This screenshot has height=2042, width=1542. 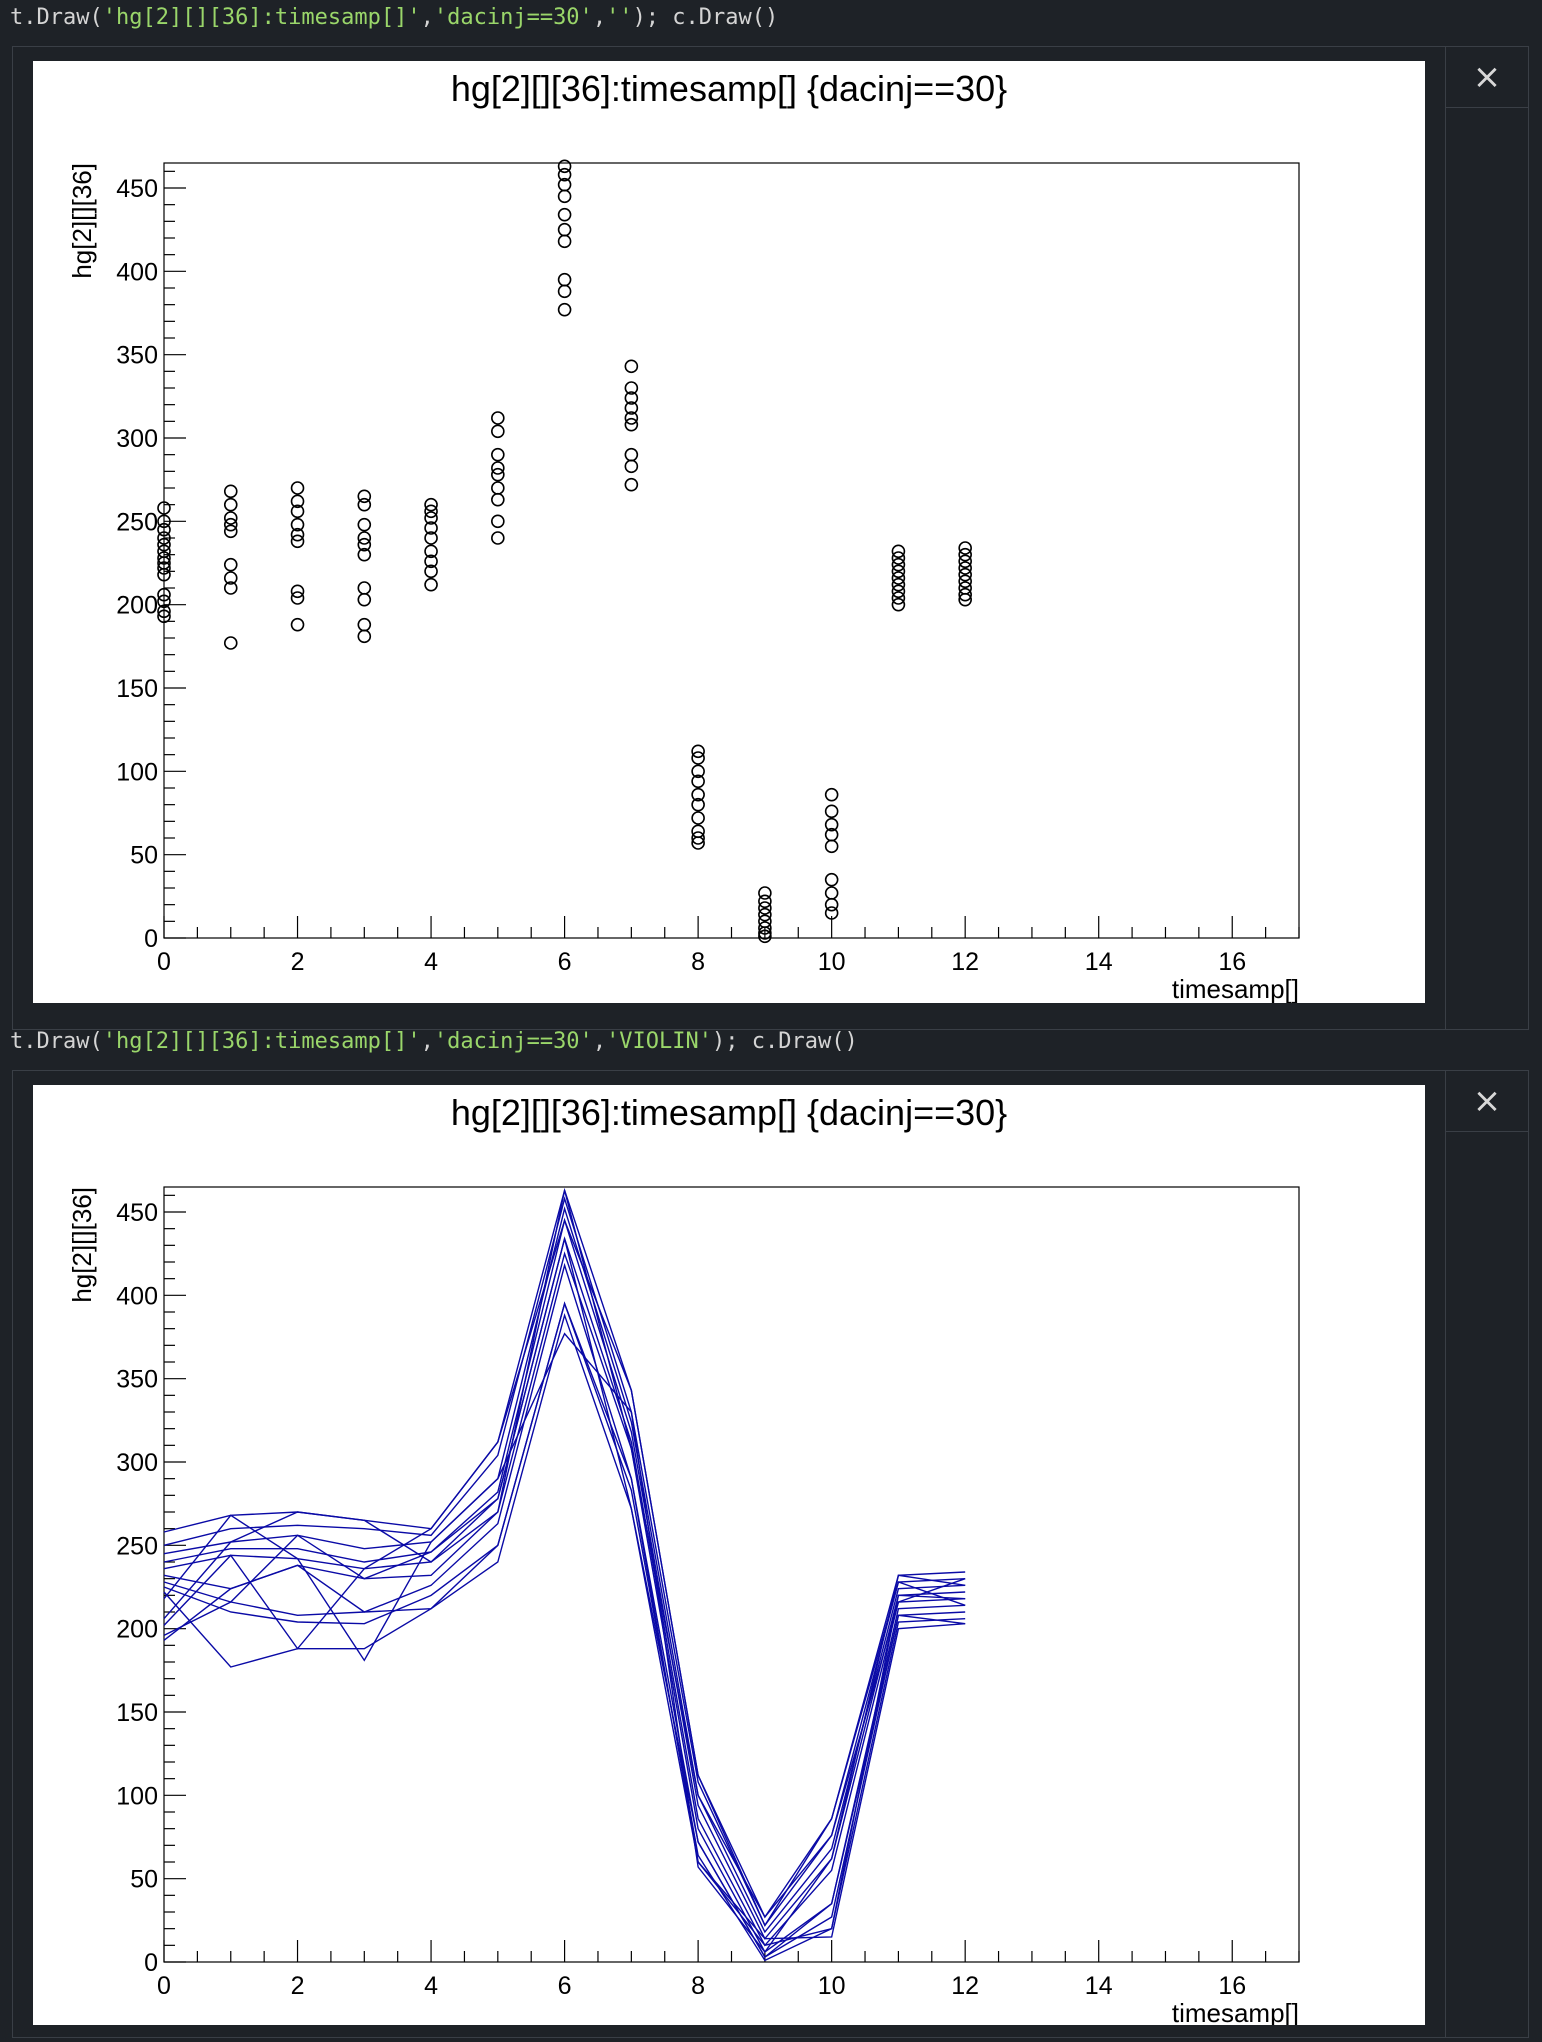 What do you see at coordinates (1235, 2011) in the screenshot?
I see `x-axis-label: timesamp[]` at bounding box center [1235, 2011].